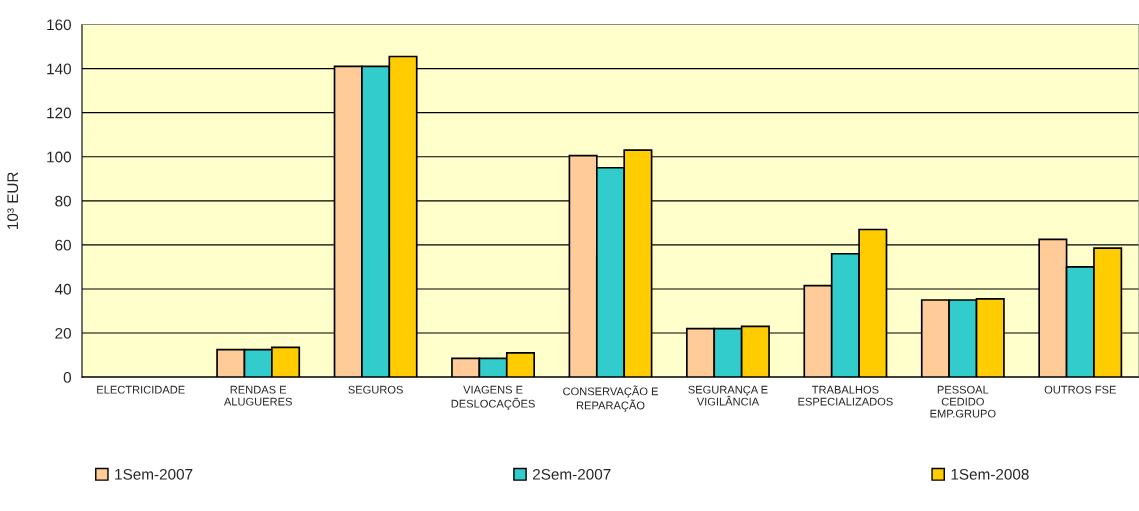 This screenshot has height=511, width=1139. I want to click on x-tick-label: RENDAS E ALUGUERES, so click(257, 395).